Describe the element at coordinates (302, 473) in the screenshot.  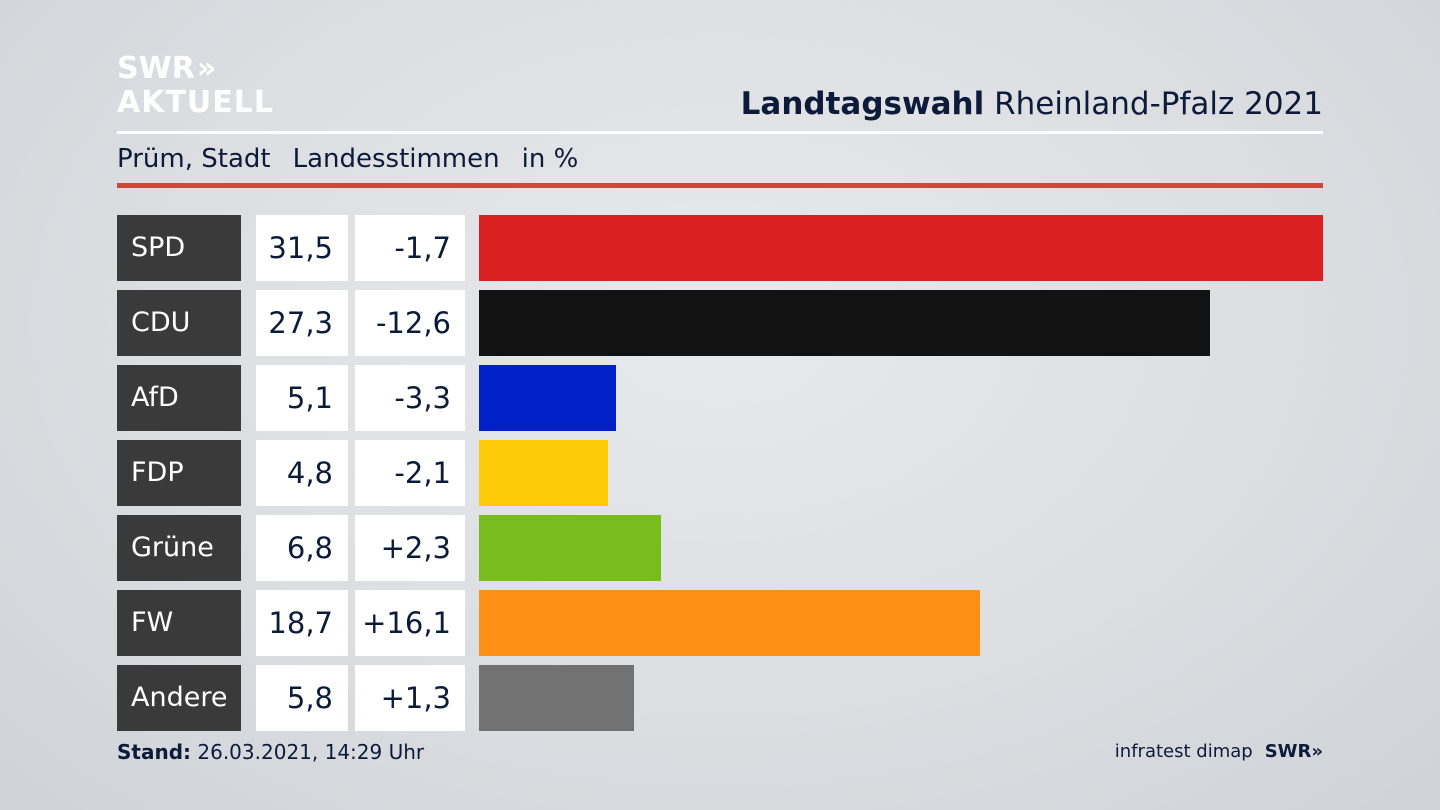
I see `value-label: 4,8` at that location.